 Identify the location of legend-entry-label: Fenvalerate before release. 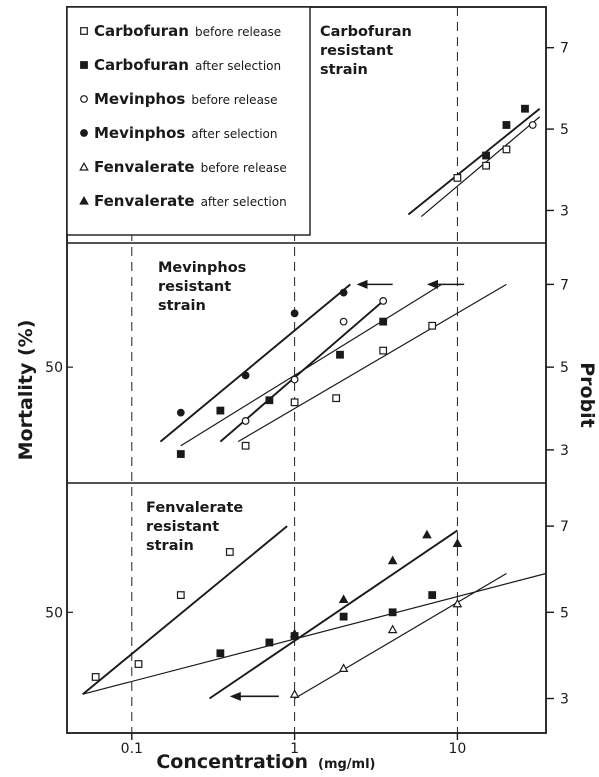
(190, 167).